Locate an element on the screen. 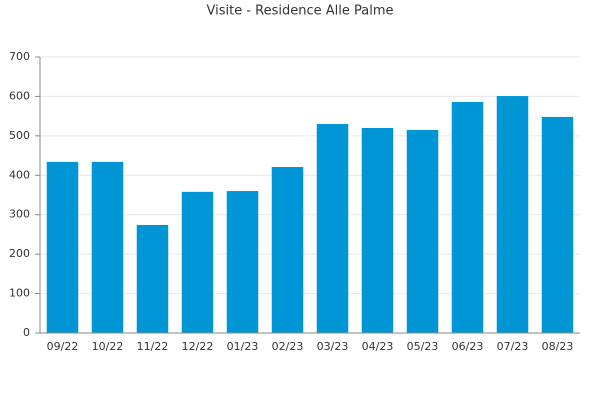  x-tick-label: 12/22 is located at coordinates (198, 346).